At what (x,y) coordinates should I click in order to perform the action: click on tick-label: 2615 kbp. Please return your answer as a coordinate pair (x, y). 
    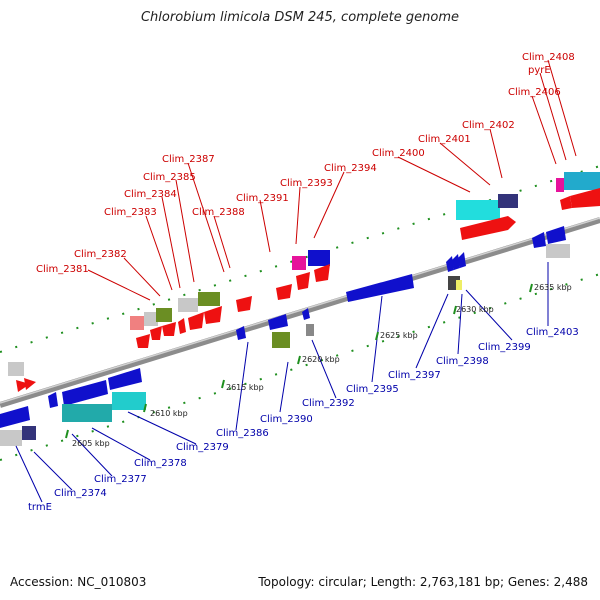
    Looking at the image, I should click on (245, 387).